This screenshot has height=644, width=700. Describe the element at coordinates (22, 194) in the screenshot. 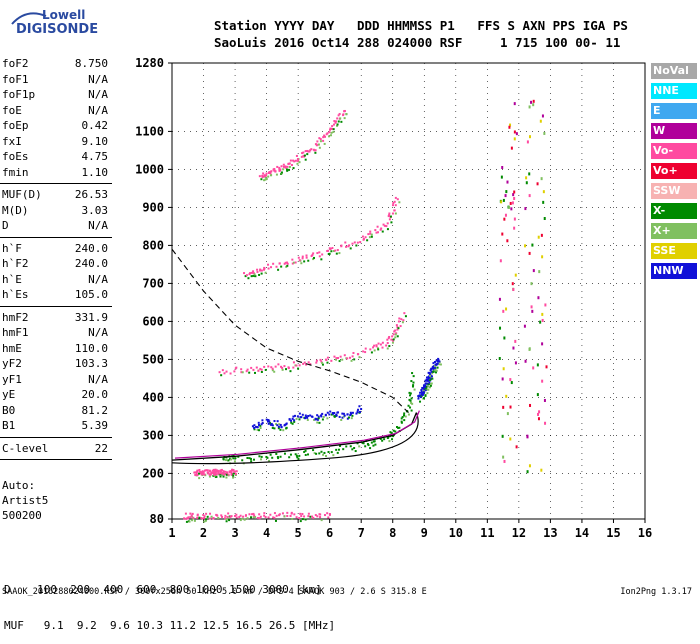

I see `parameter-name: MUF(D)` at that location.